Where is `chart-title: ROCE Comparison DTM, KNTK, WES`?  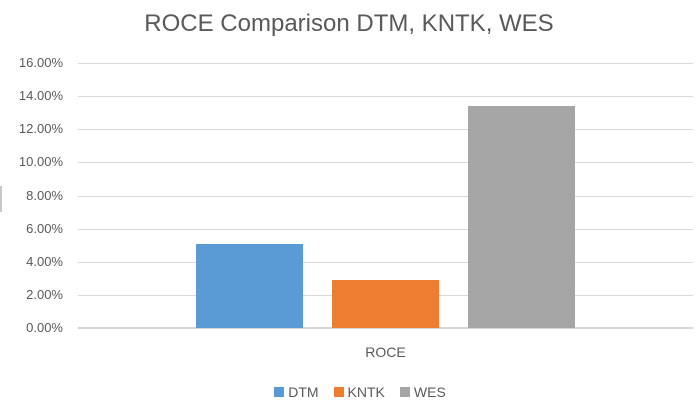 chart-title: ROCE Comparison DTM, KNTK, WES is located at coordinates (349, 23).